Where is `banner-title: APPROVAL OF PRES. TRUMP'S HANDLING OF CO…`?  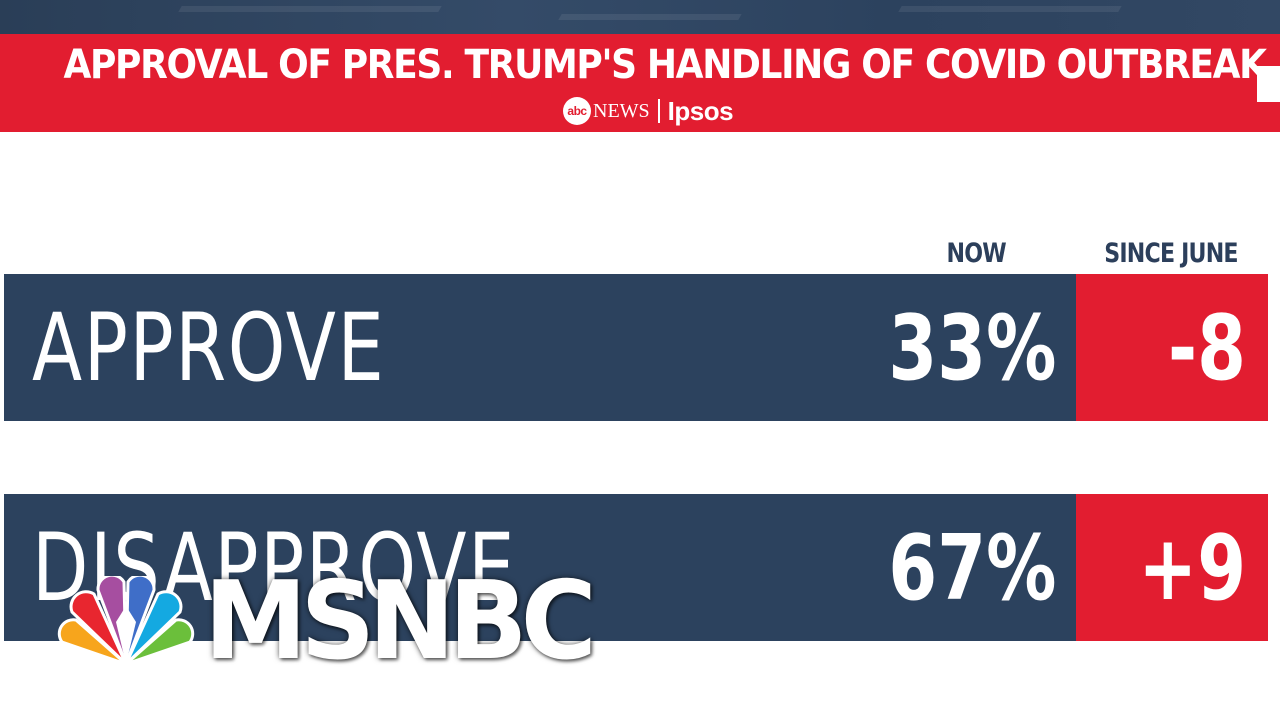
banner-title: APPROVAL OF PRES. TRUMP'S HANDLING OF CO… is located at coordinates (665, 65).